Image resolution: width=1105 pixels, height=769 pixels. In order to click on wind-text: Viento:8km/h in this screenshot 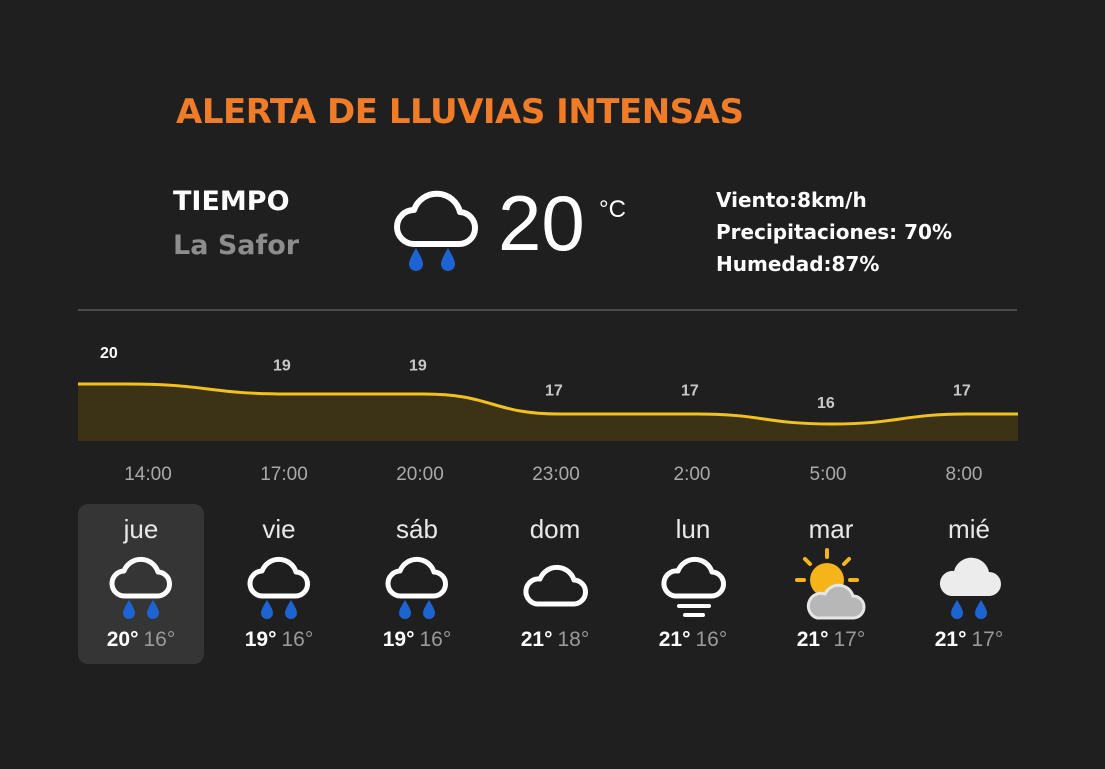, I will do `click(791, 200)`.